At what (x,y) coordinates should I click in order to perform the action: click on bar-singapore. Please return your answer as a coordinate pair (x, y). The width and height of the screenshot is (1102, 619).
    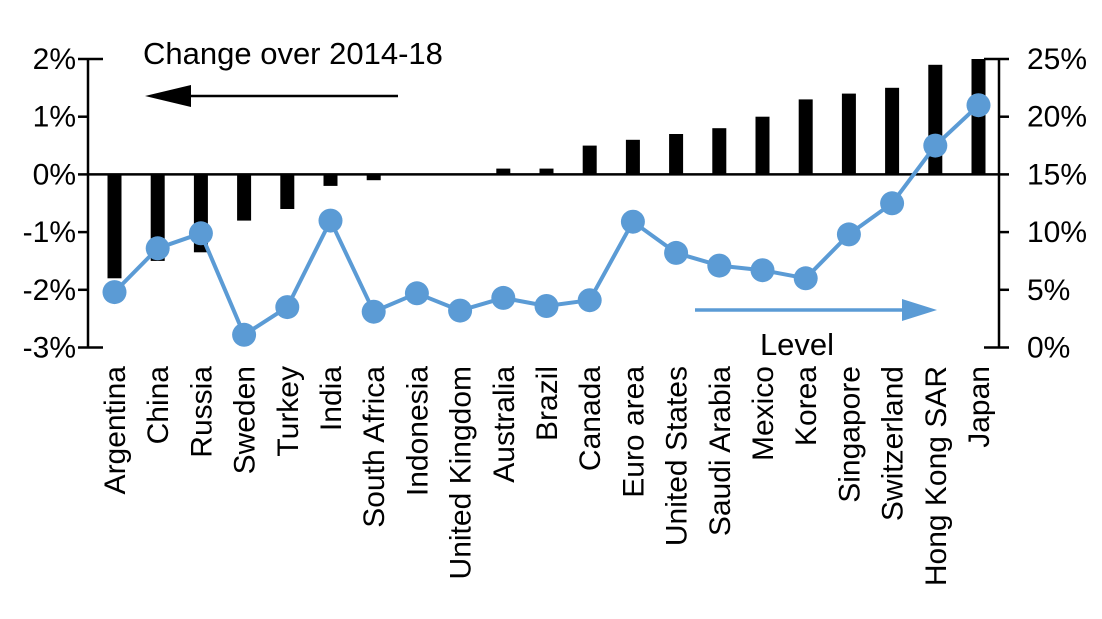
    Looking at the image, I should click on (848, 134).